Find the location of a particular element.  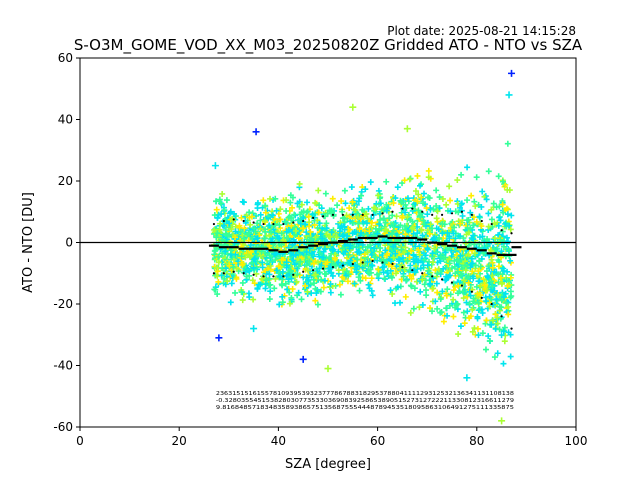

mean-markers is located at coordinates (365, 268).